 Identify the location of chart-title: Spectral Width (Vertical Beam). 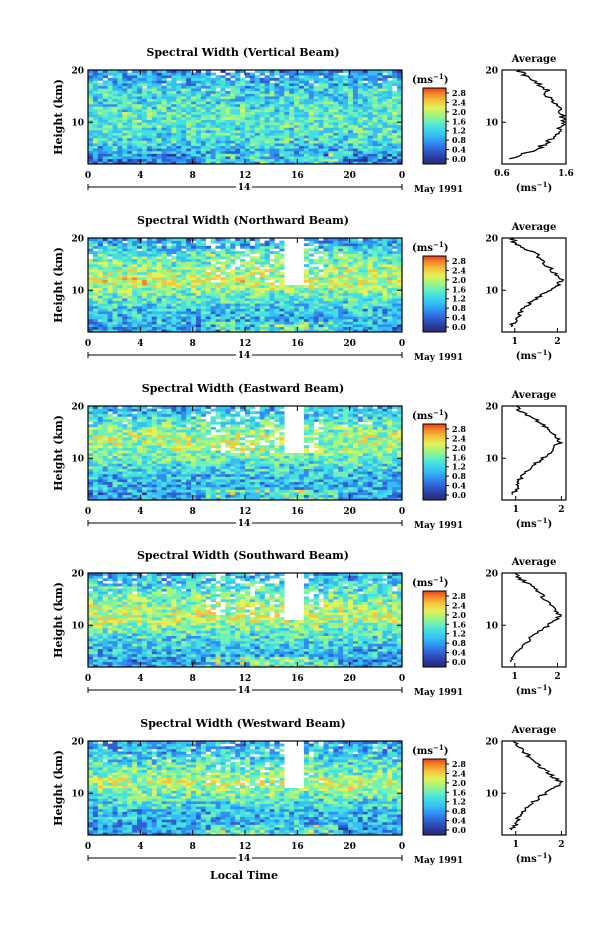
(242, 52).